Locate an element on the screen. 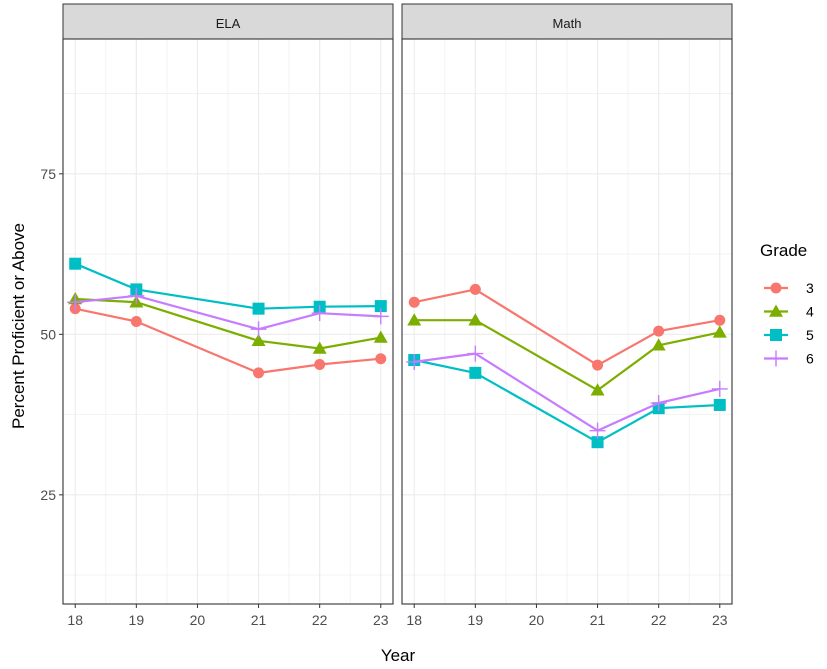  legend-label: 6 is located at coordinates (810, 359).